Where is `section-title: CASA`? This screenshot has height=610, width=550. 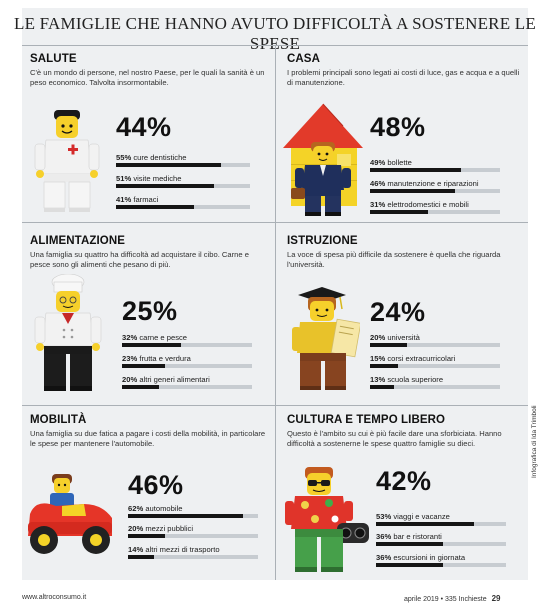
section-title: CASA is located at coordinates (303, 59).